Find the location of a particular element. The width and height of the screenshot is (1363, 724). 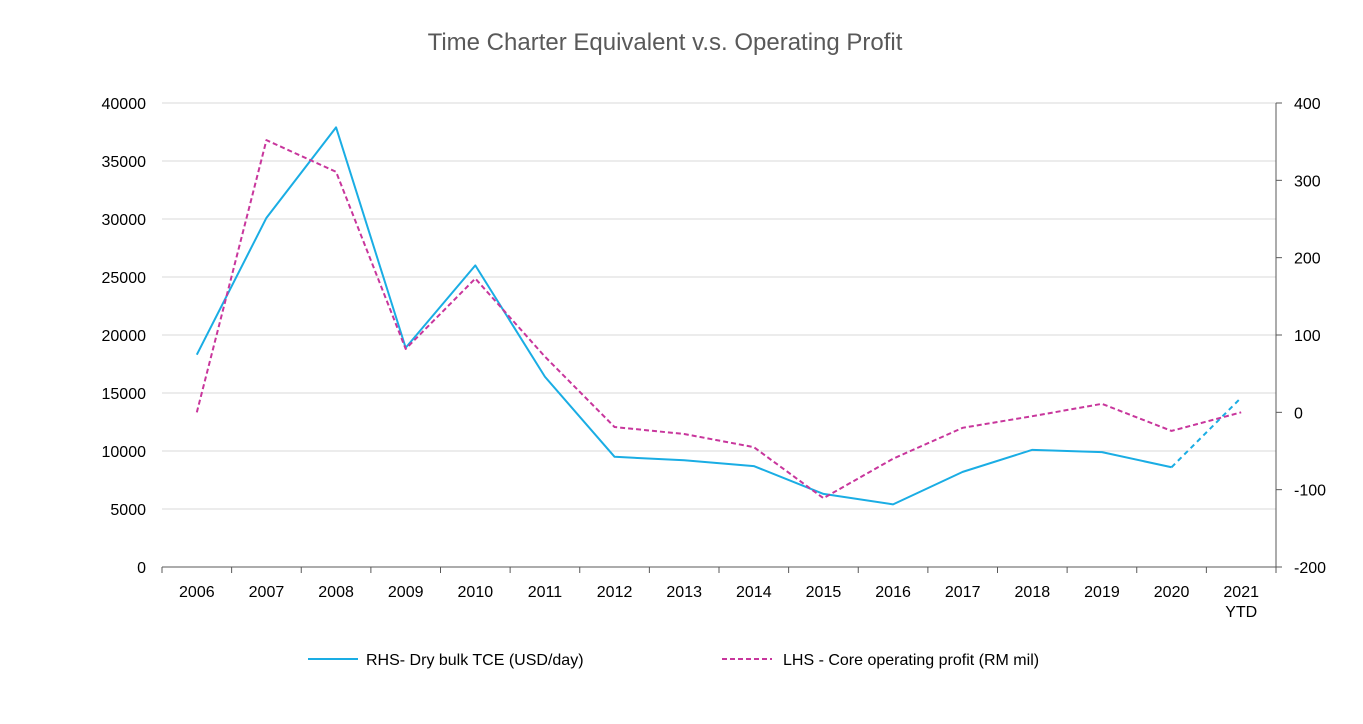

left-tick-label: 30000 is located at coordinates (124, 220).